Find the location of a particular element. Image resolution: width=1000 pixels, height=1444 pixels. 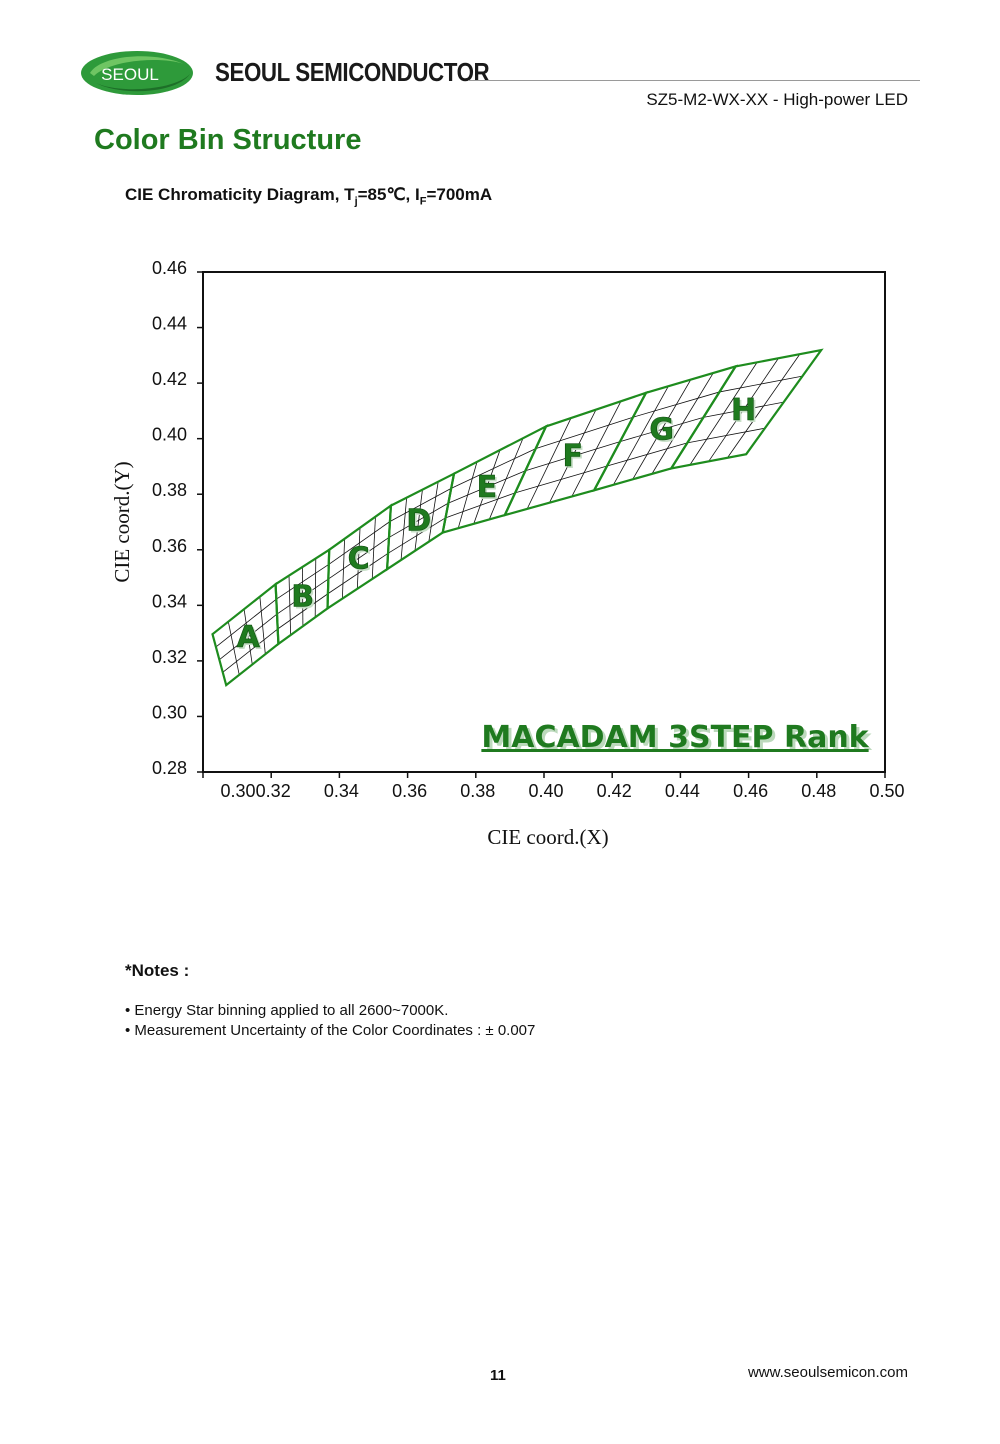

bin-label: G is located at coordinates (661, 430).